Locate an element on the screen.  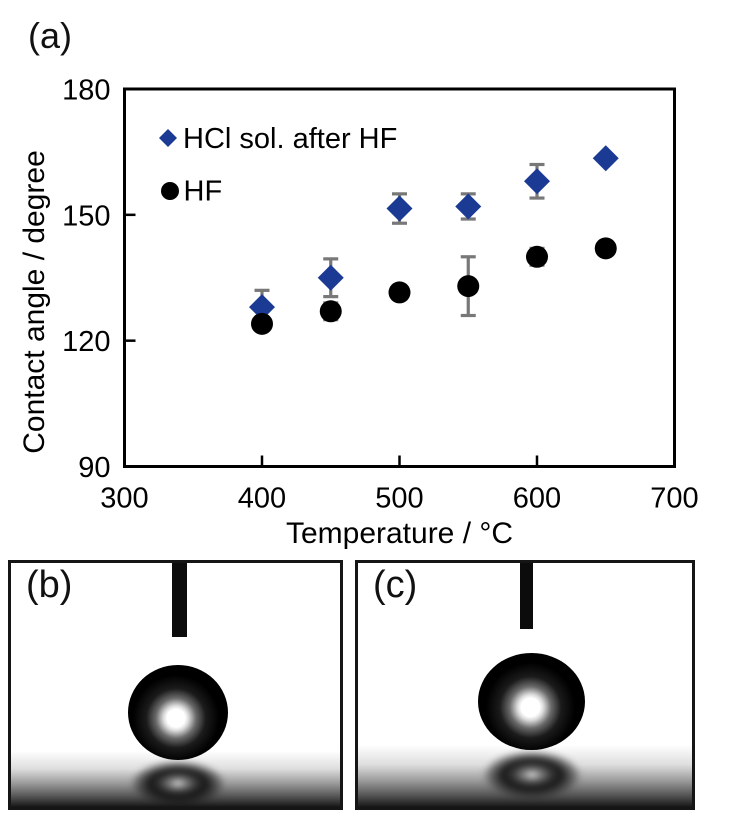
y-tick-label: 120 is located at coordinates (86, 342).